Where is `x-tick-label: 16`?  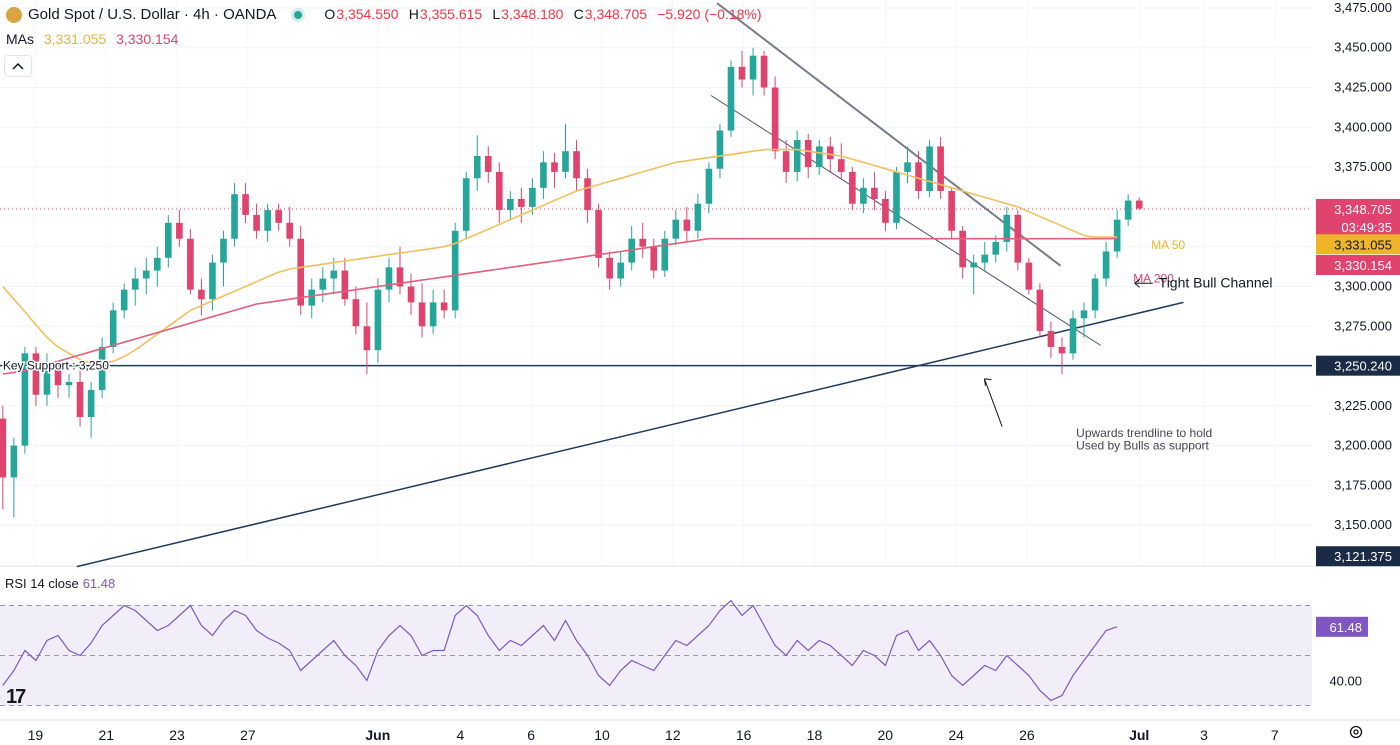
x-tick-label: 16 is located at coordinates (744, 735).